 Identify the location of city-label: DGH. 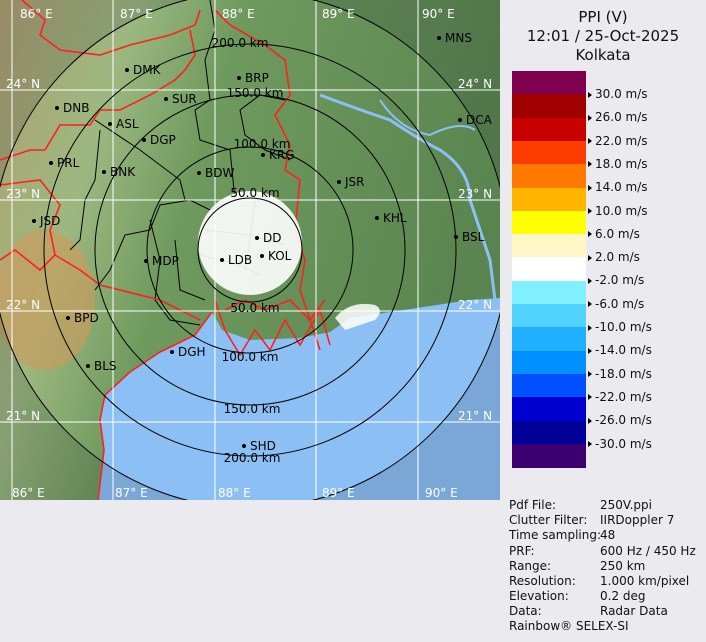
(192, 352).